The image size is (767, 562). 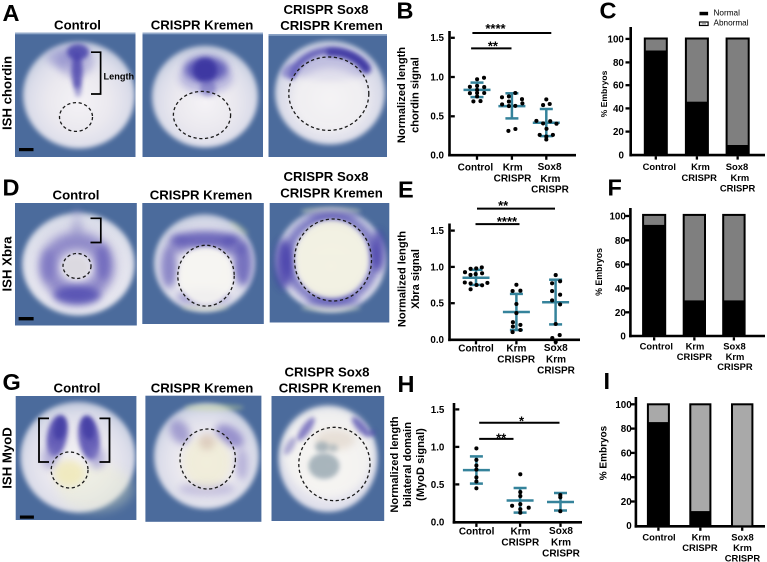 What do you see at coordinates (416, 279) in the screenshot?
I see `svg-text: Xbra signal` at bounding box center [416, 279].